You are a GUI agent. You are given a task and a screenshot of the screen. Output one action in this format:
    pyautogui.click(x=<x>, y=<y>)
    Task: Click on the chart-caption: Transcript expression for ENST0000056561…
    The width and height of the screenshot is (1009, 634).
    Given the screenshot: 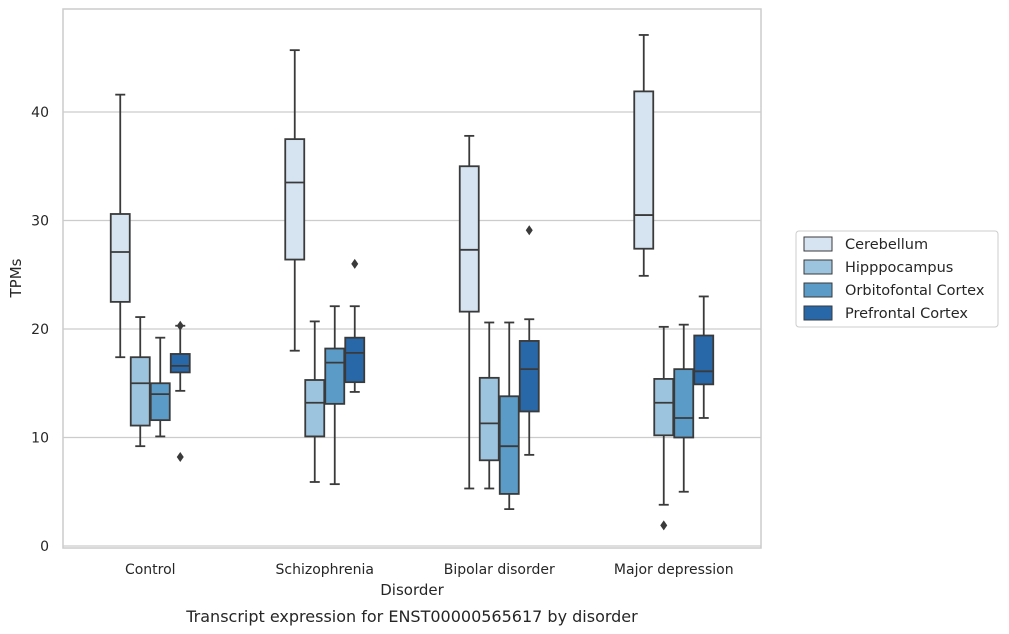 What is the action you would take?
    pyautogui.click(x=411, y=616)
    